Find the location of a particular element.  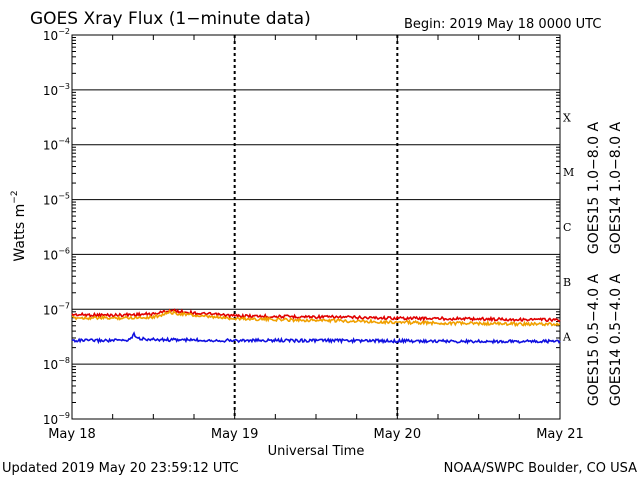

legend-long: GOES15 1.0−8.0 A is located at coordinates (594, 188).